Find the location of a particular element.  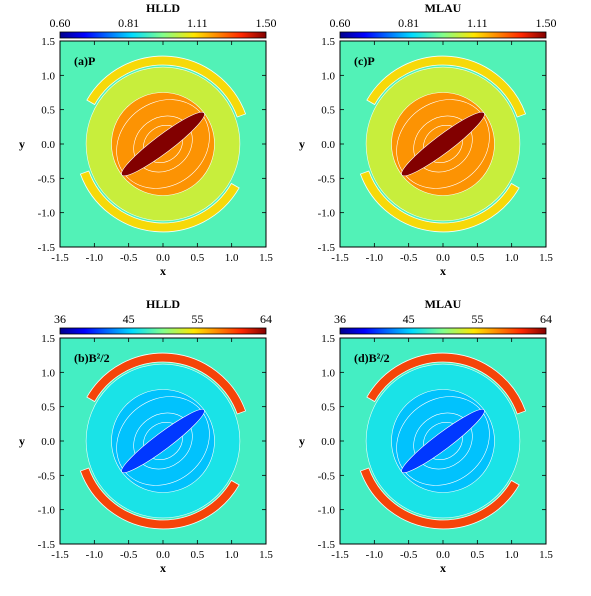

colorbar-tick-label: 1.11 is located at coordinates (197, 23).